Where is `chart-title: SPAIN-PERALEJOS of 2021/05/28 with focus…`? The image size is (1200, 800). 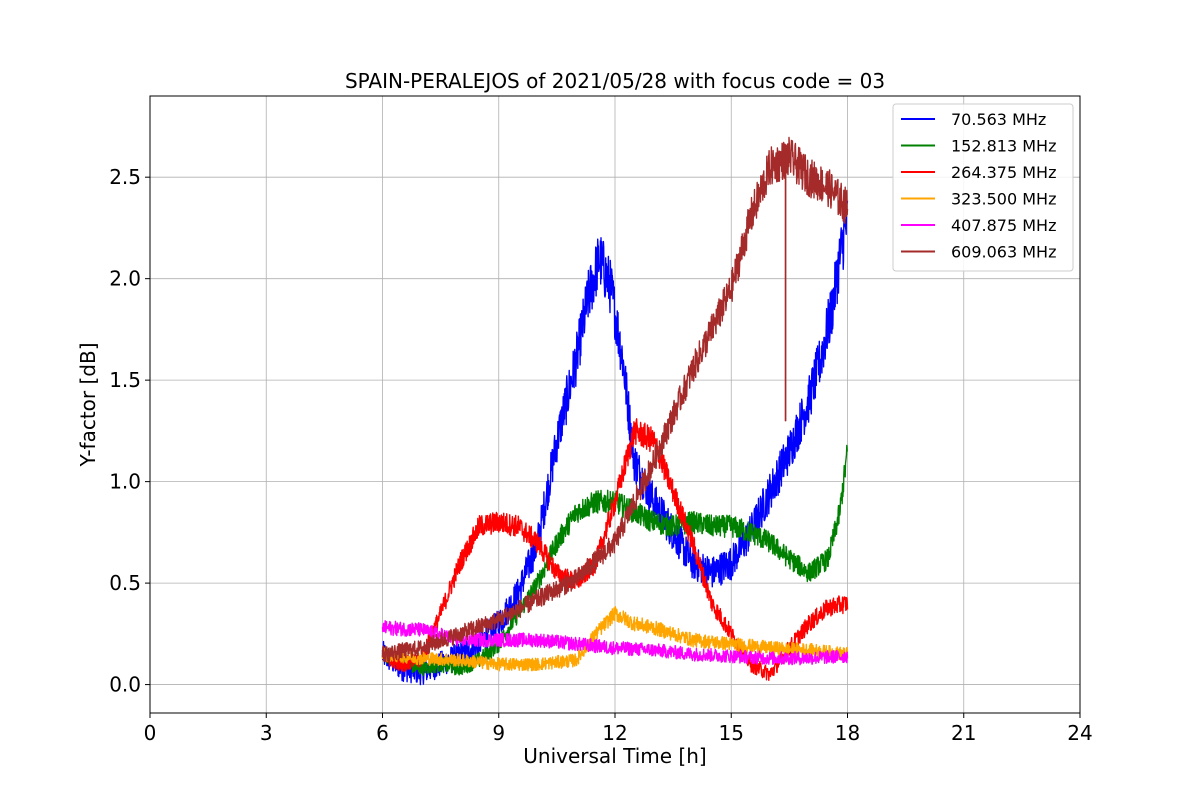
chart-title: SPAIN-PERALEJOS of 2021/05/28 with focus… is located at coordinates (615, 81).